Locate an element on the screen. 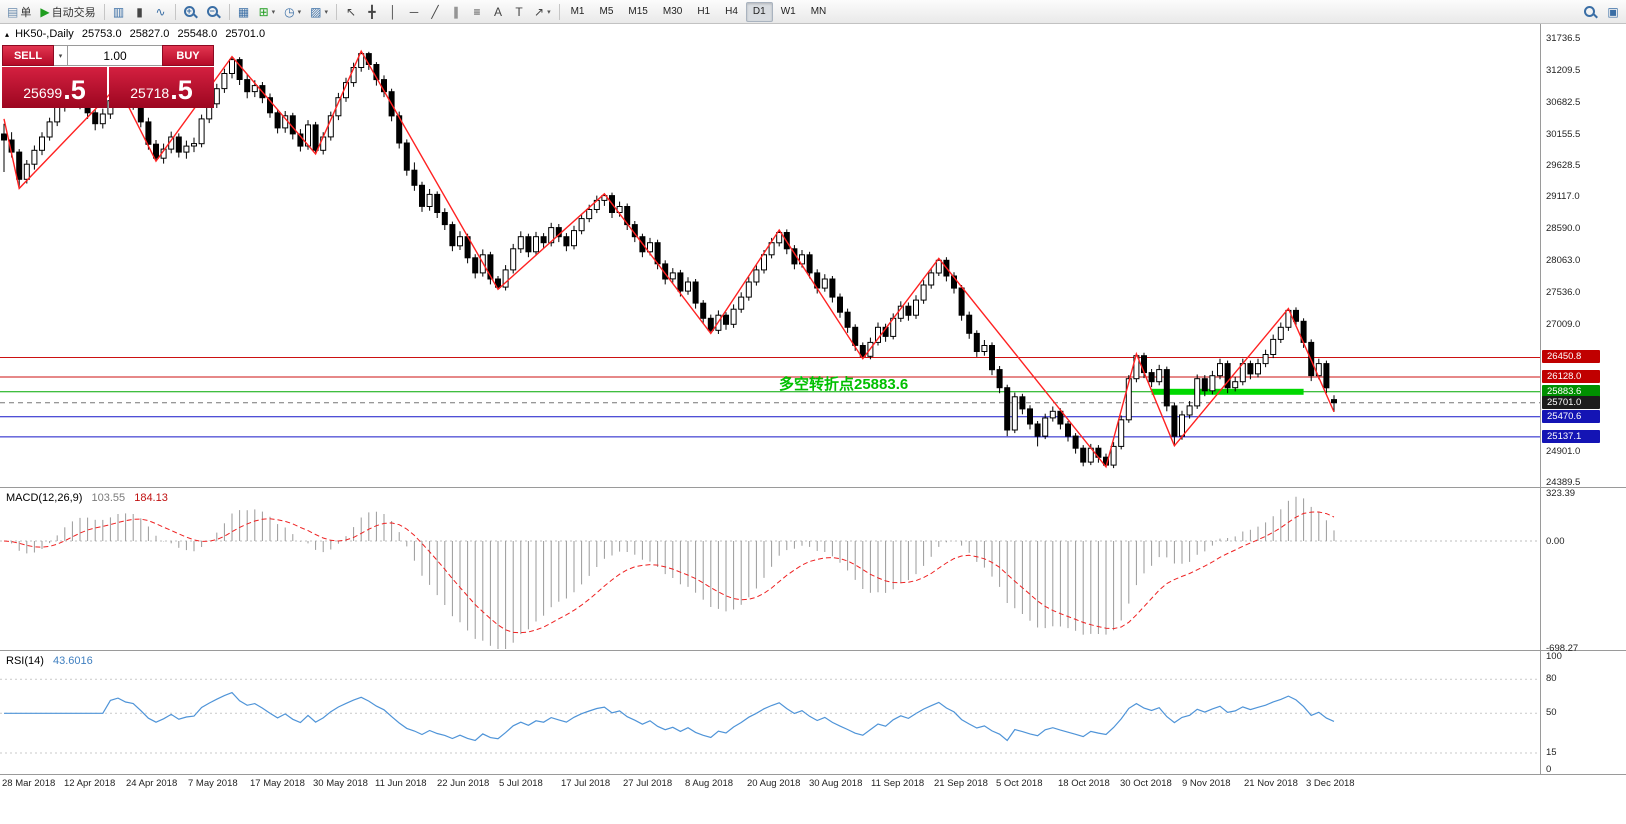  search-symbols-button is located at coordinates (1591, 12).